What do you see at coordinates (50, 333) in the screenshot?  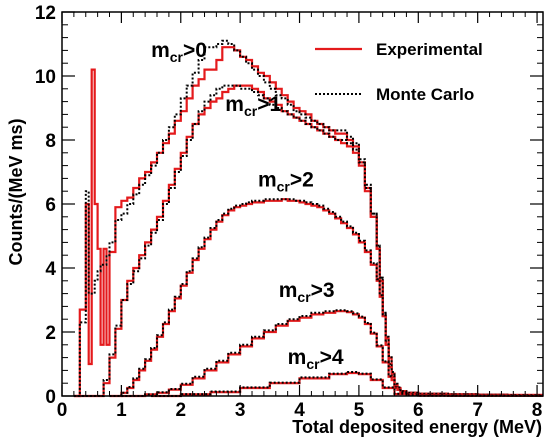 I see `y-tick-label: 2` at bounding box center [50, 333].